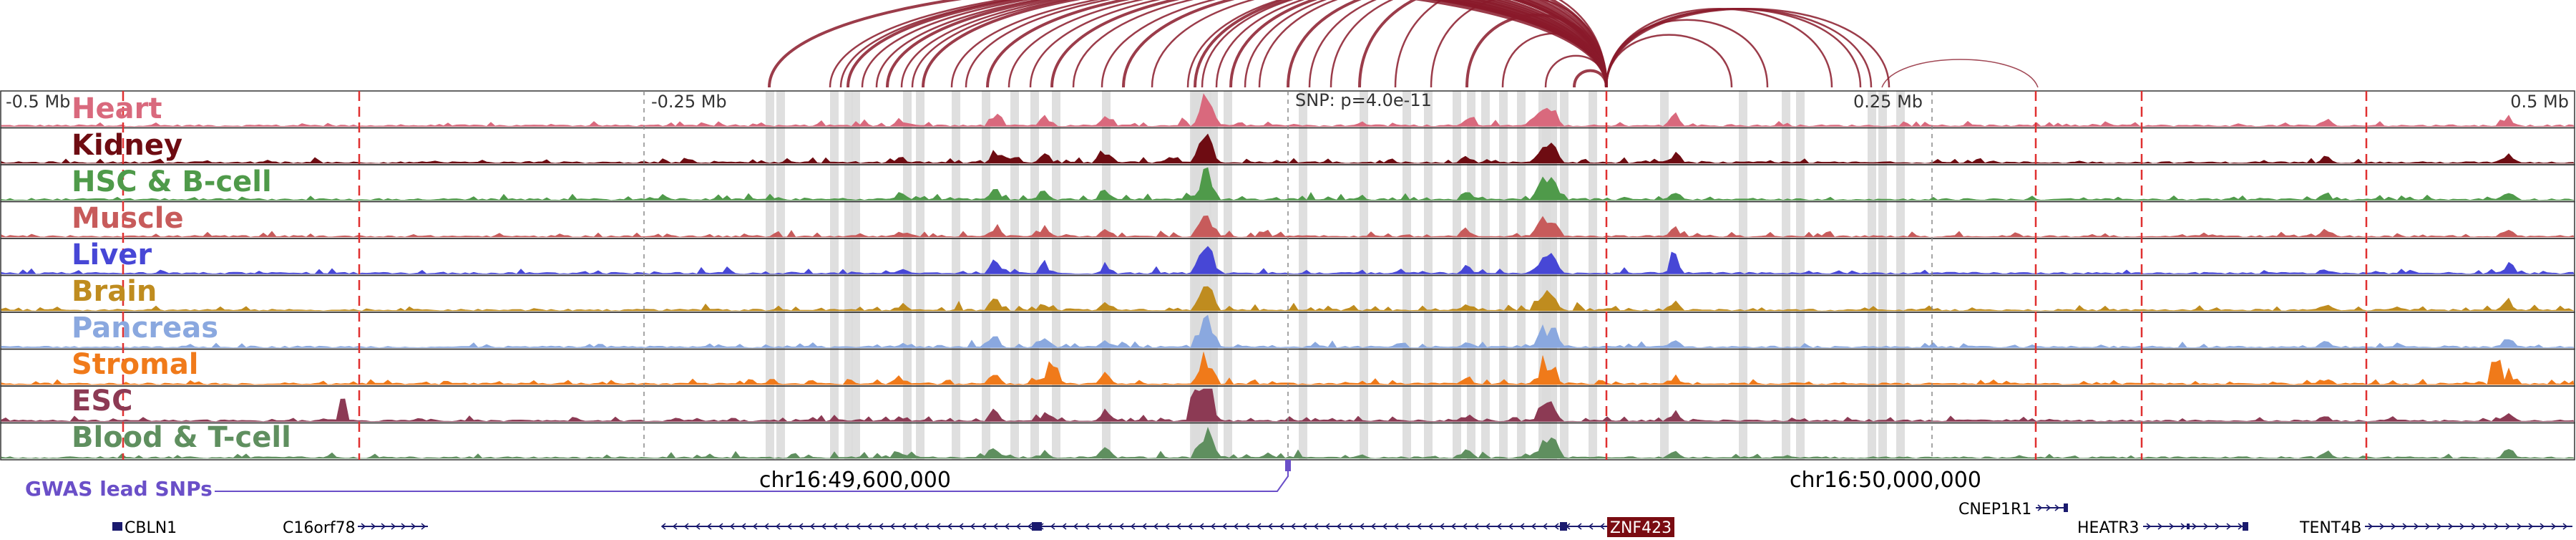 This screenshot has height=540, width=2576. I want to click on gene-cnep1r1: CNEP1R1, so click(2013, 510).